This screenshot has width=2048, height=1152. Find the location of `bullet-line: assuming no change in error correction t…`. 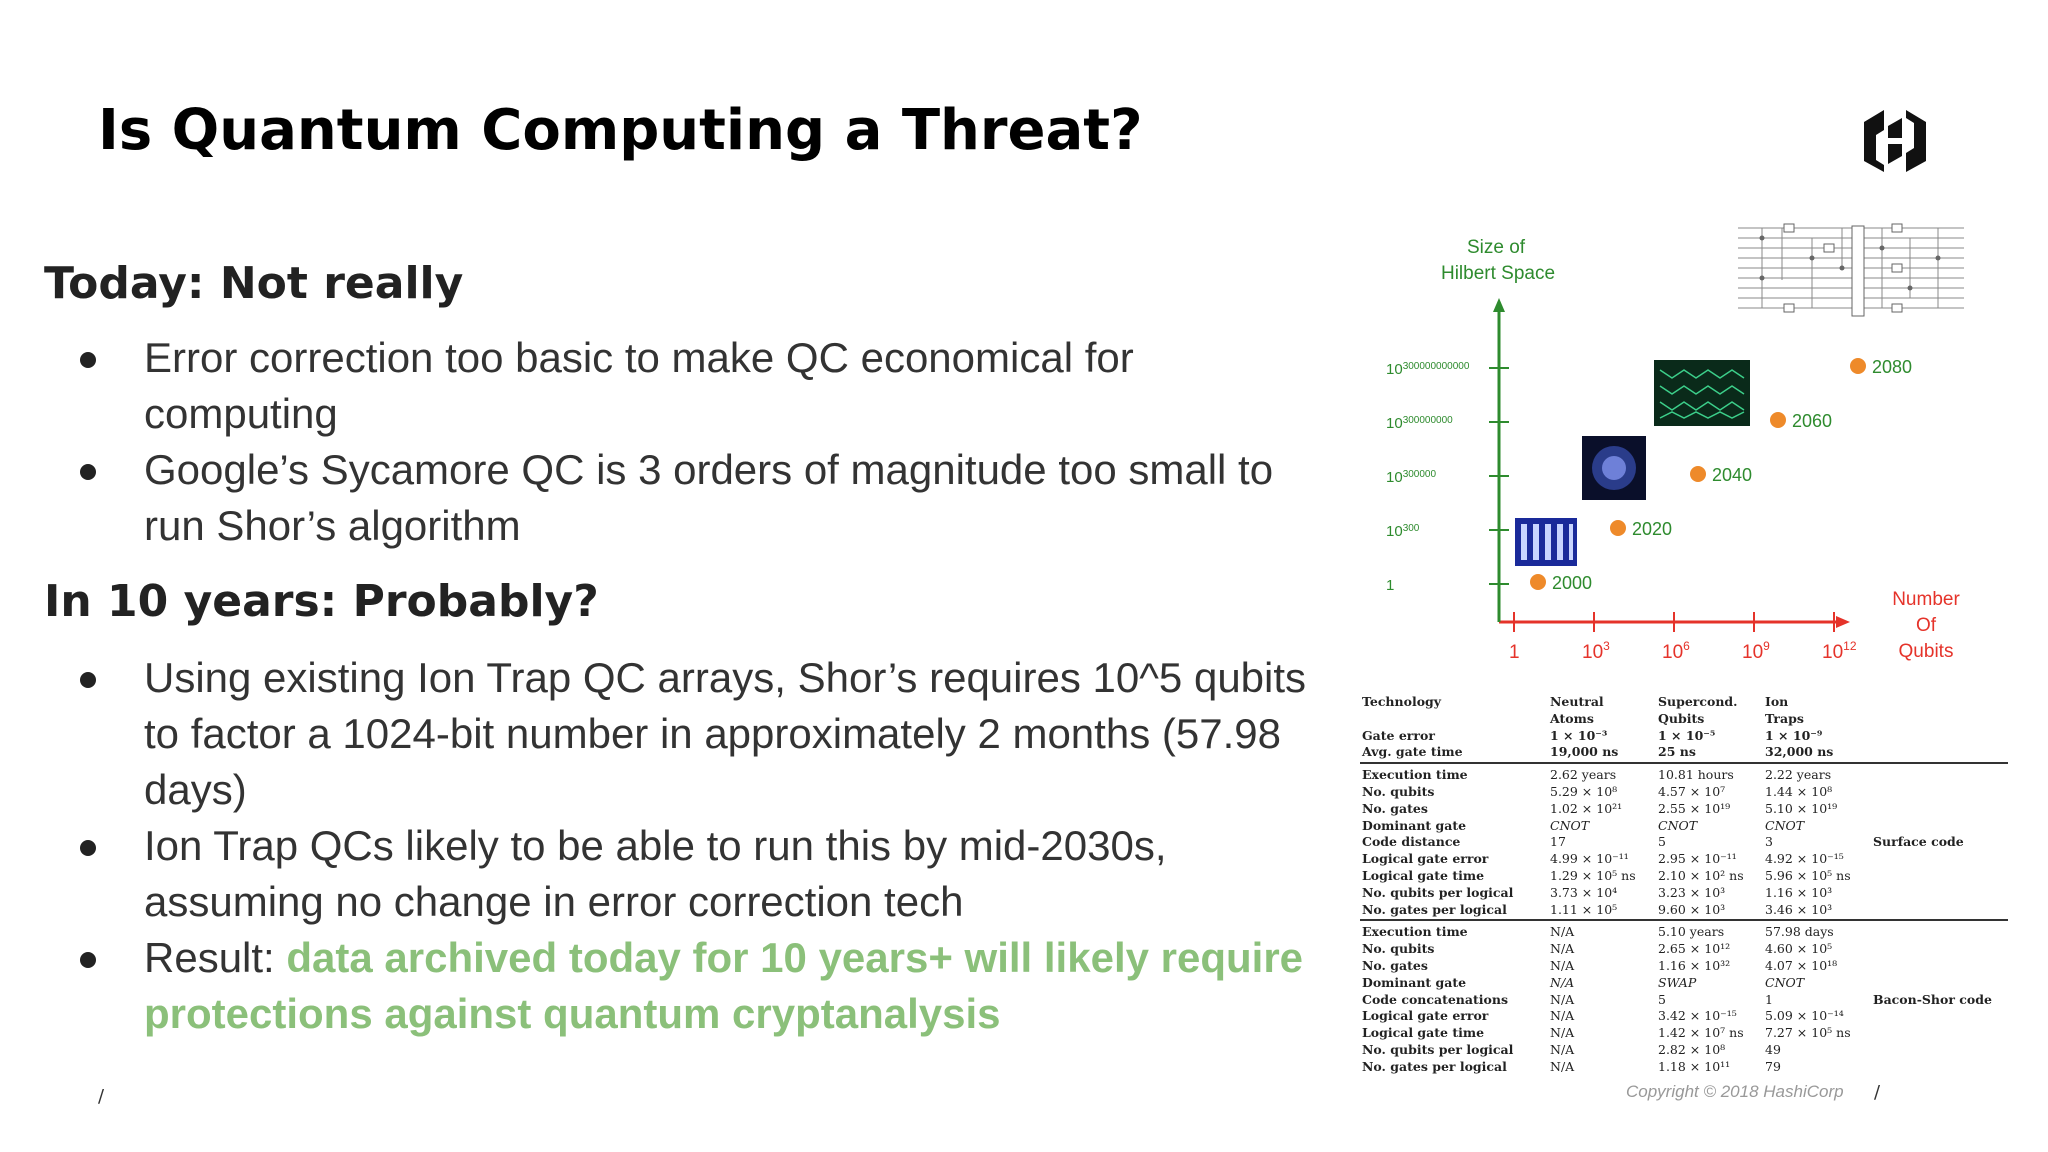

bullet-line: assuming no change in error correction t… is located at coordinates (554, 901).